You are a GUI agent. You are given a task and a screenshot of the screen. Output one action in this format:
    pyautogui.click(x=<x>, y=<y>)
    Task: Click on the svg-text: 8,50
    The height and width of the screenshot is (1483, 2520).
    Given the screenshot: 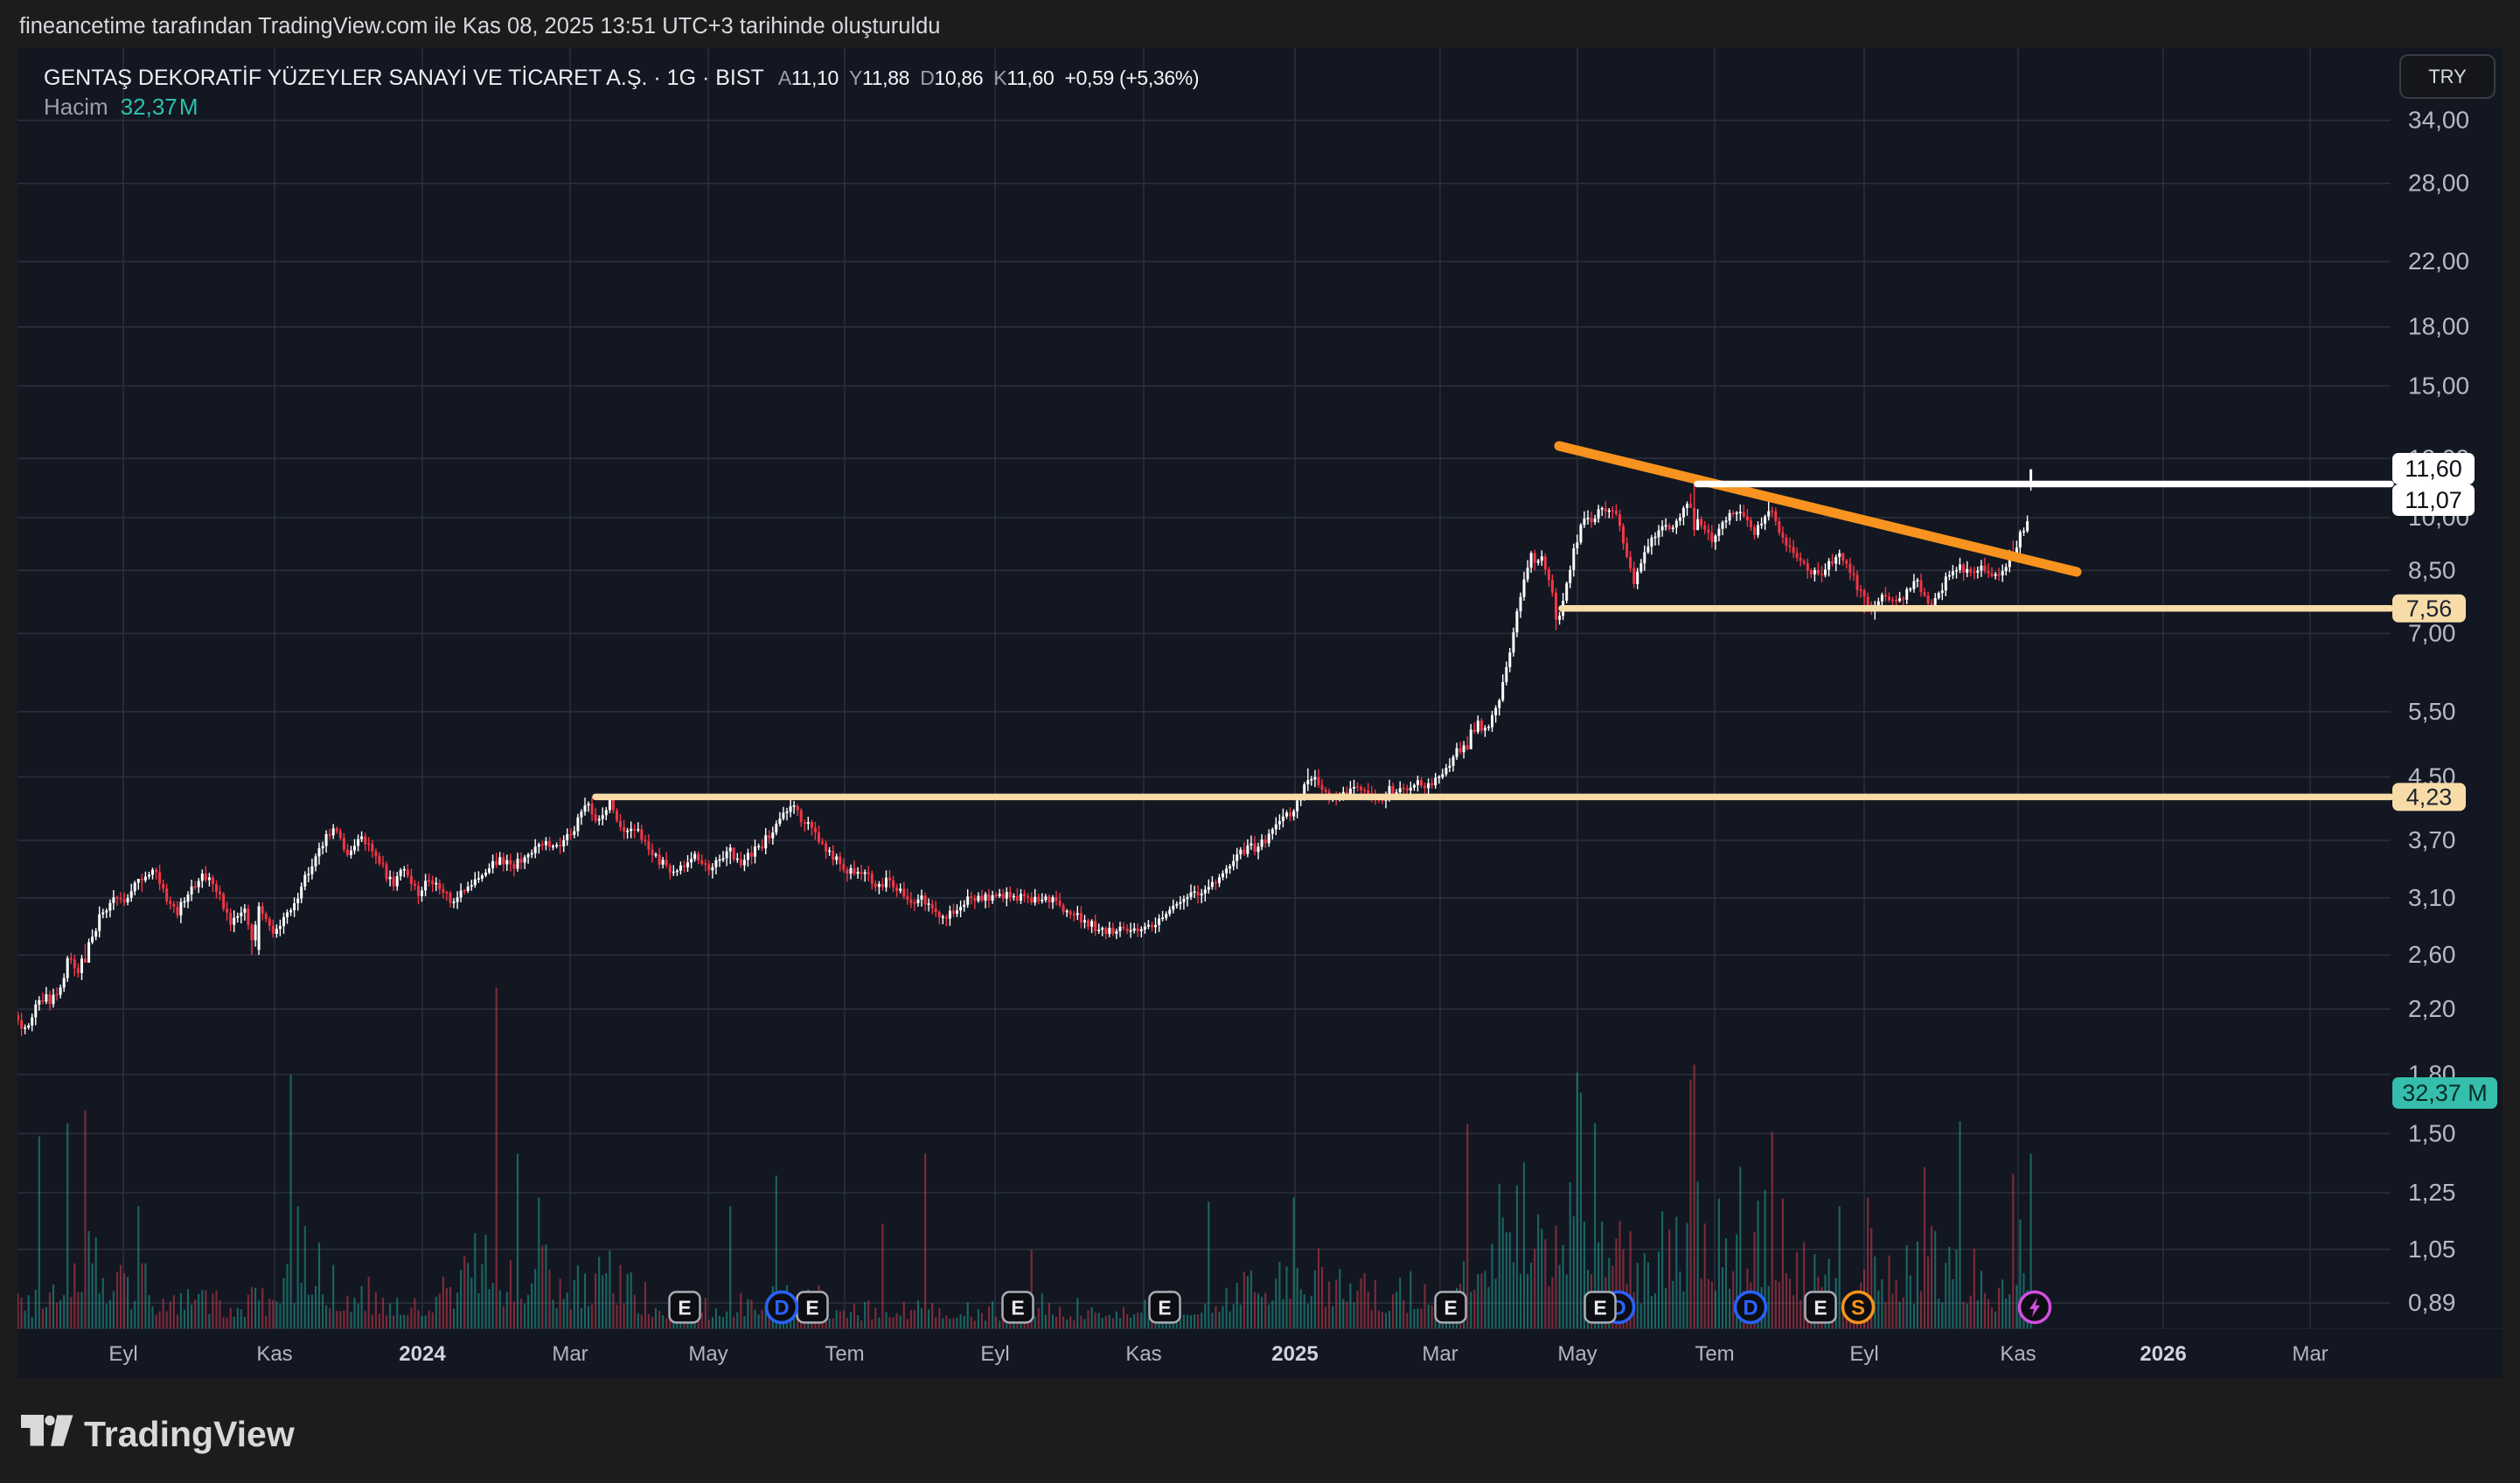 What is the action you would take?
    pyautogui.click(x=2432, y=569)
    